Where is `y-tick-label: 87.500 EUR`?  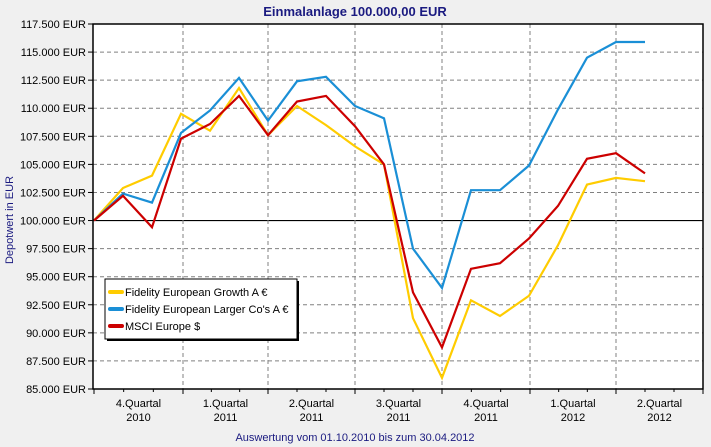 y-tick-label: 87.500 EUR is located at coordinates (56, 362).